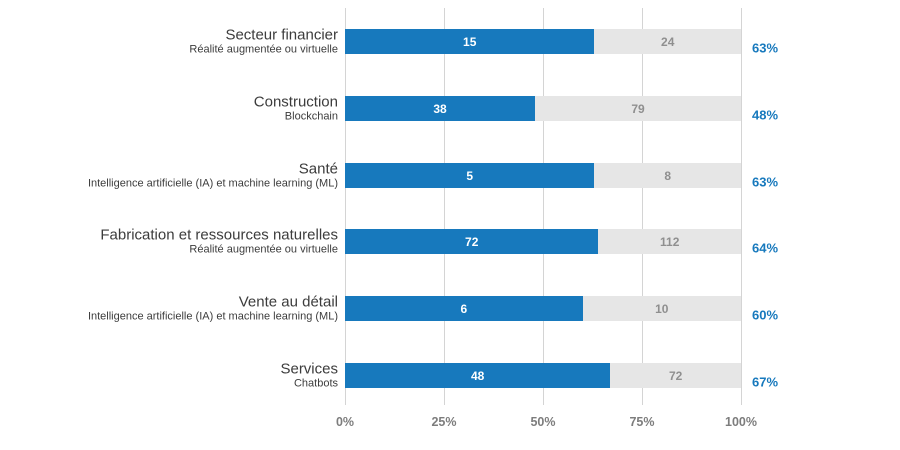 The image size is (900, 450). What do you see at coordinates (765, 114) in the screenshot?
I see `percent-label: 48%` at bounding box center [765, 114].